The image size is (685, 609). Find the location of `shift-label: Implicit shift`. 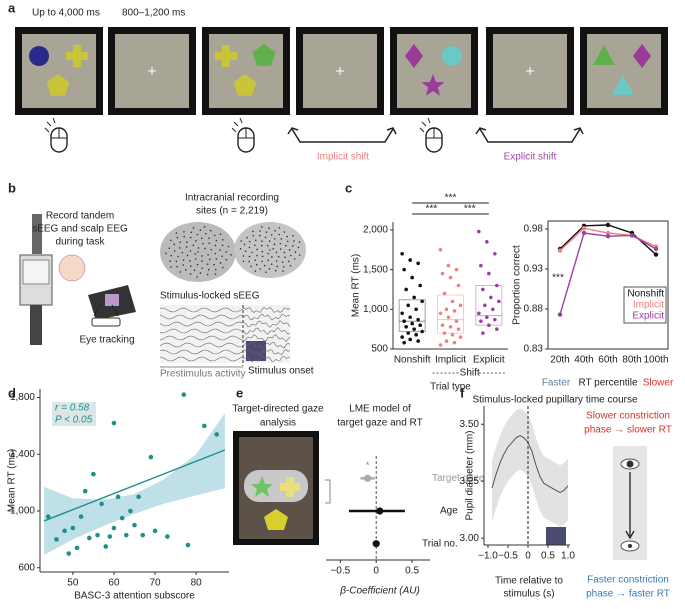

shift-label: Implicit shift is located at coordinates (343, 157).